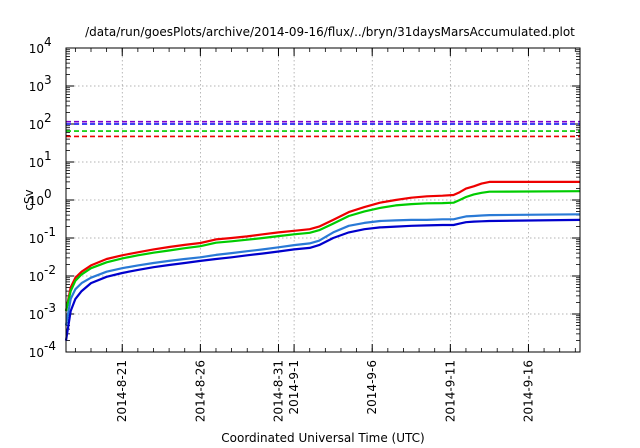 This screenshot has width=640, height=448. Describe the element at coordinates (48, 42) in the screenshot. I see `y-tick-label-exponent: 4` at that location.